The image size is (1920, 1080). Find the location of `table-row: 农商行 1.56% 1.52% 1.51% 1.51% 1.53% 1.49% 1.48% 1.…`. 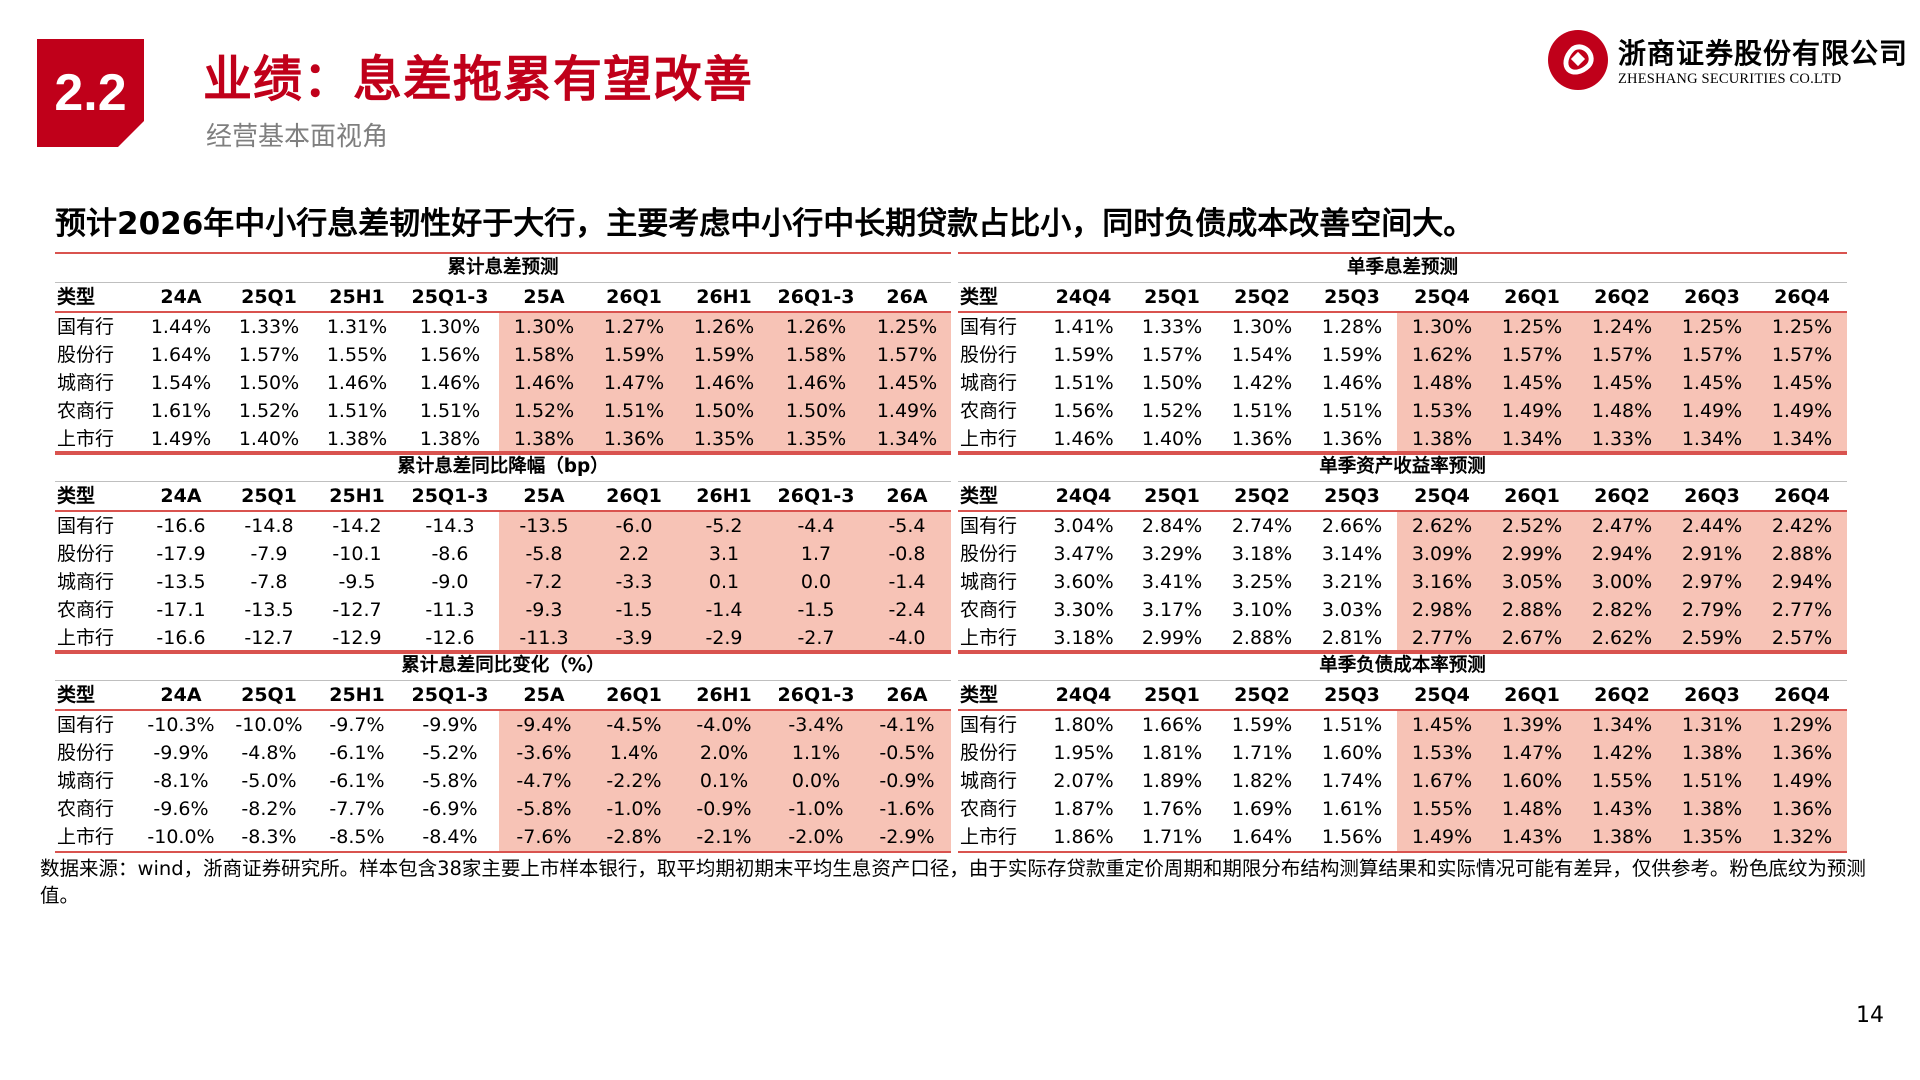

table-row: 农商行 1.56% 1.52% 1.51% 1.51% 1.53% 1.49% 1.48% 1.… is located at coordinates (1402, 411).